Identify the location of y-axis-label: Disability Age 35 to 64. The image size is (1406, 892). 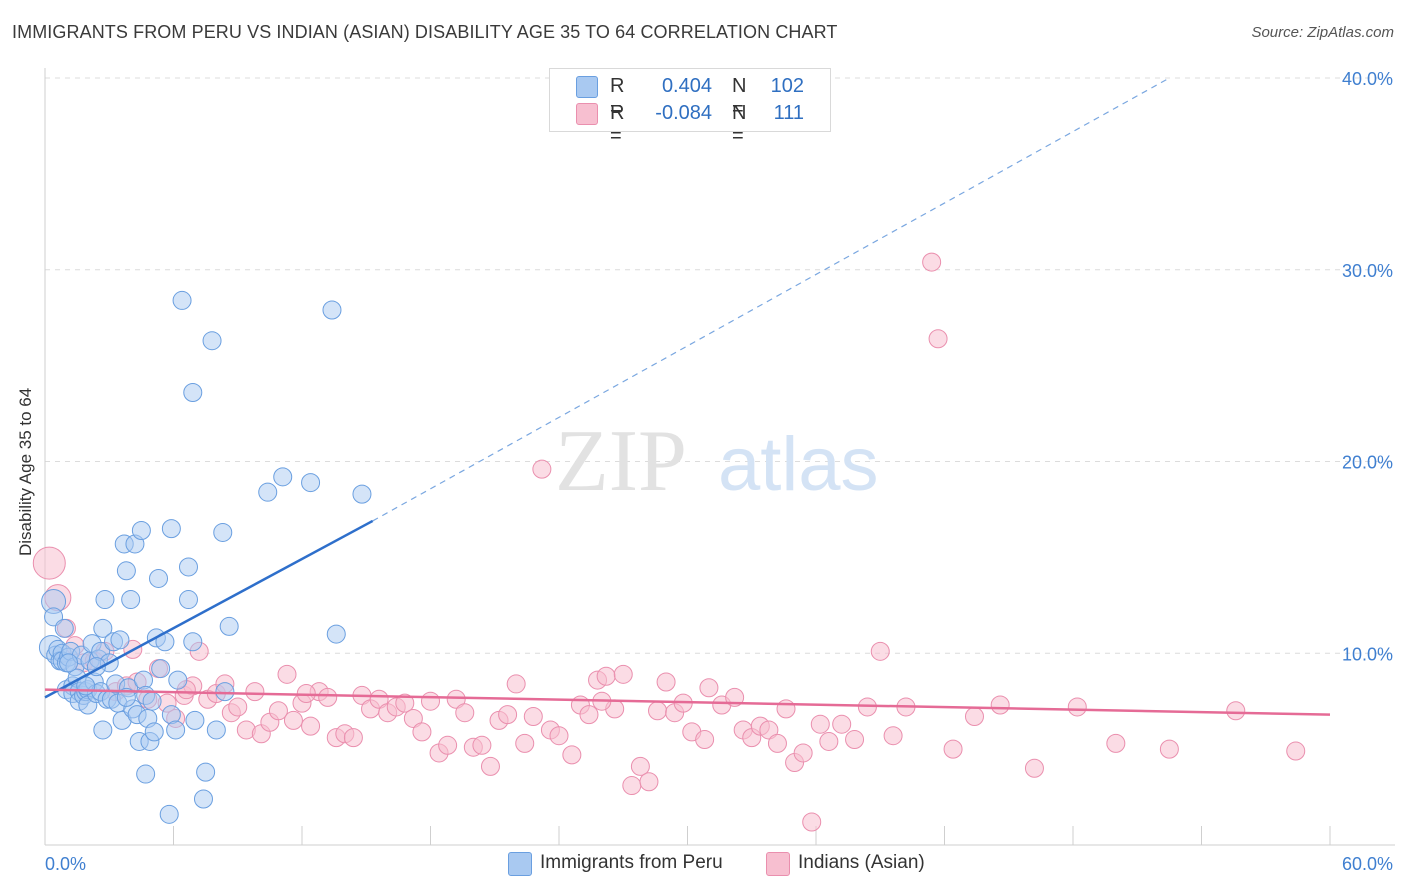
(25, 471).